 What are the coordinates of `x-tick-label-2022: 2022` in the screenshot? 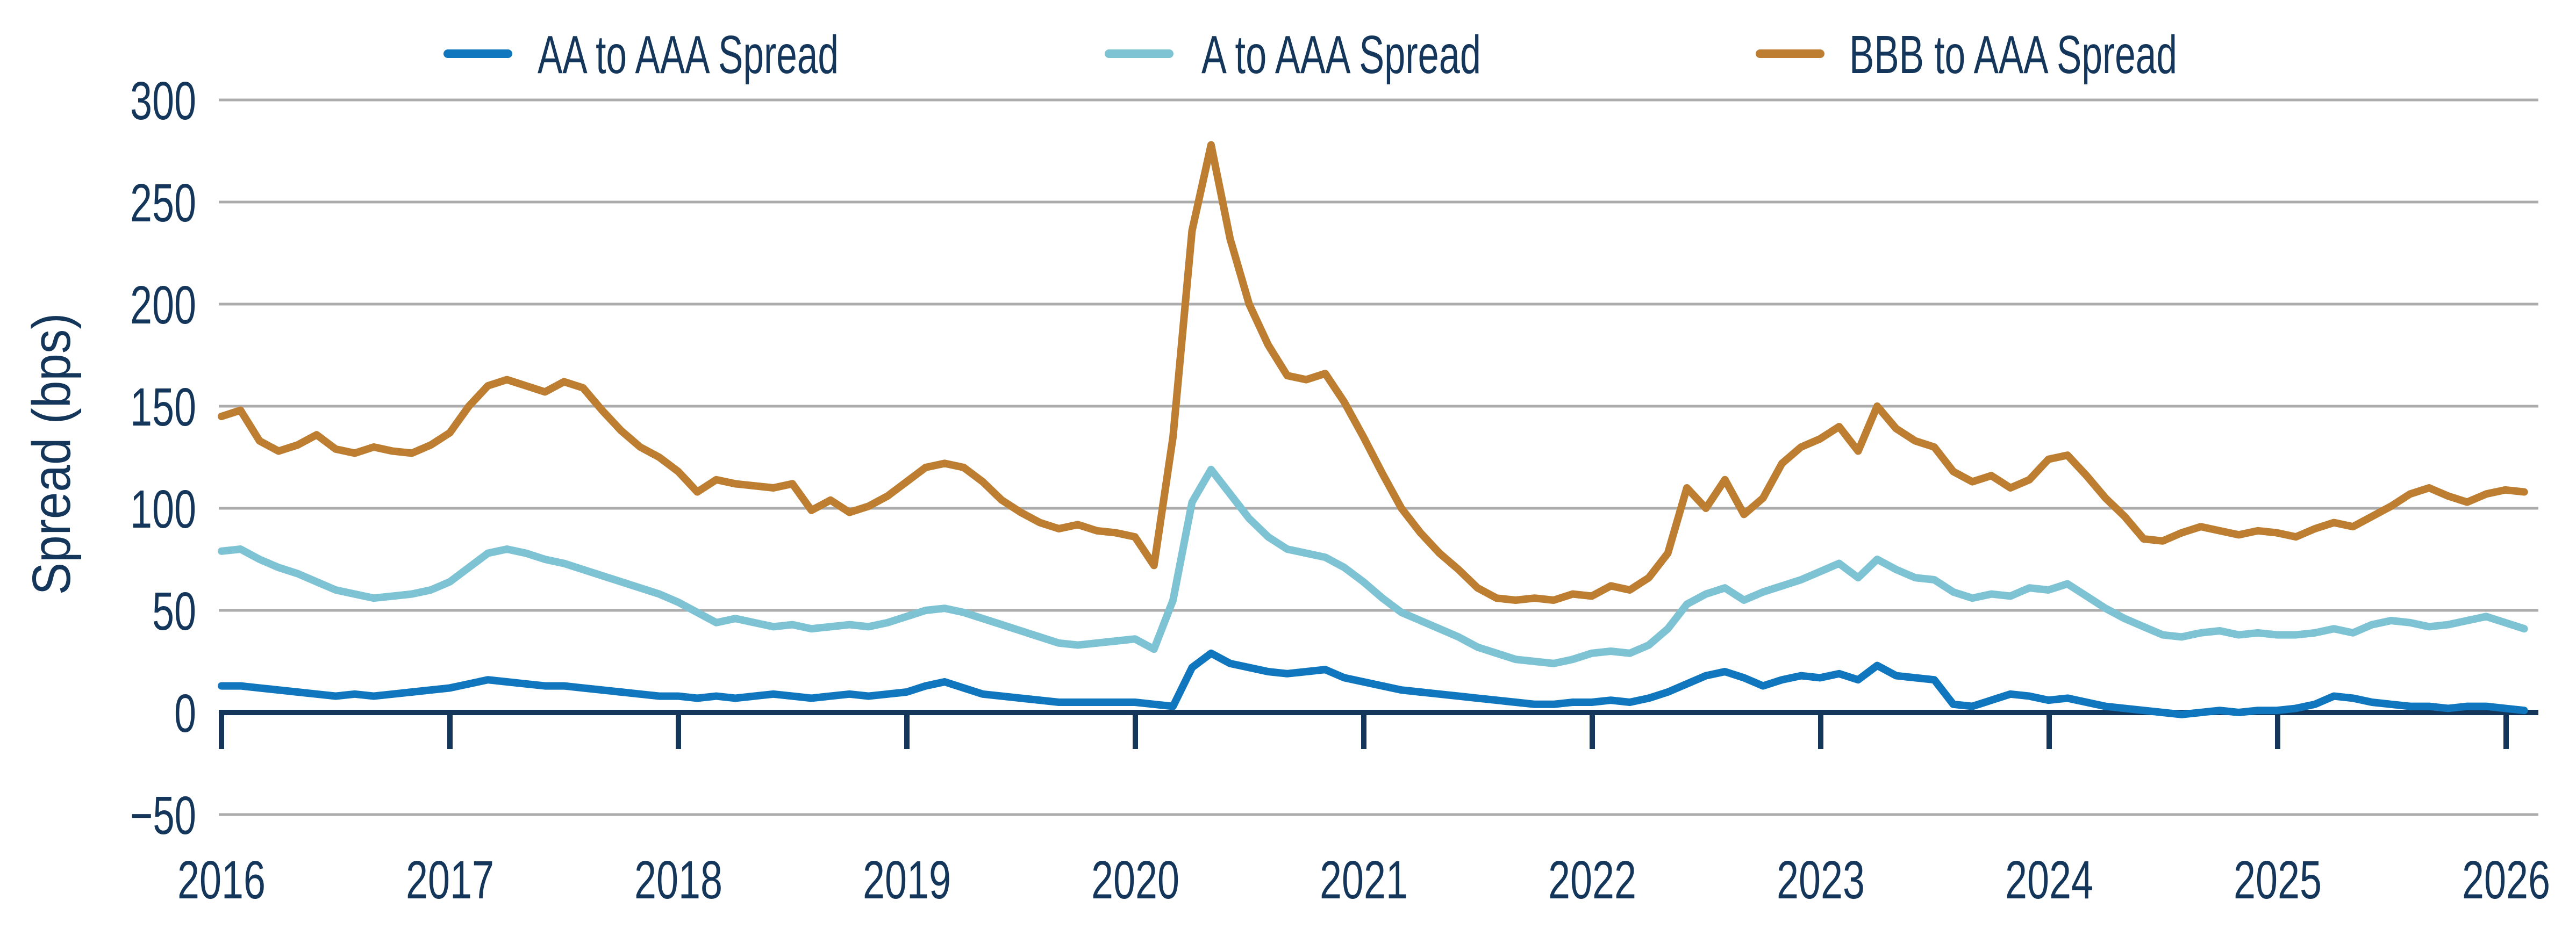 It's located at (1592, 880).